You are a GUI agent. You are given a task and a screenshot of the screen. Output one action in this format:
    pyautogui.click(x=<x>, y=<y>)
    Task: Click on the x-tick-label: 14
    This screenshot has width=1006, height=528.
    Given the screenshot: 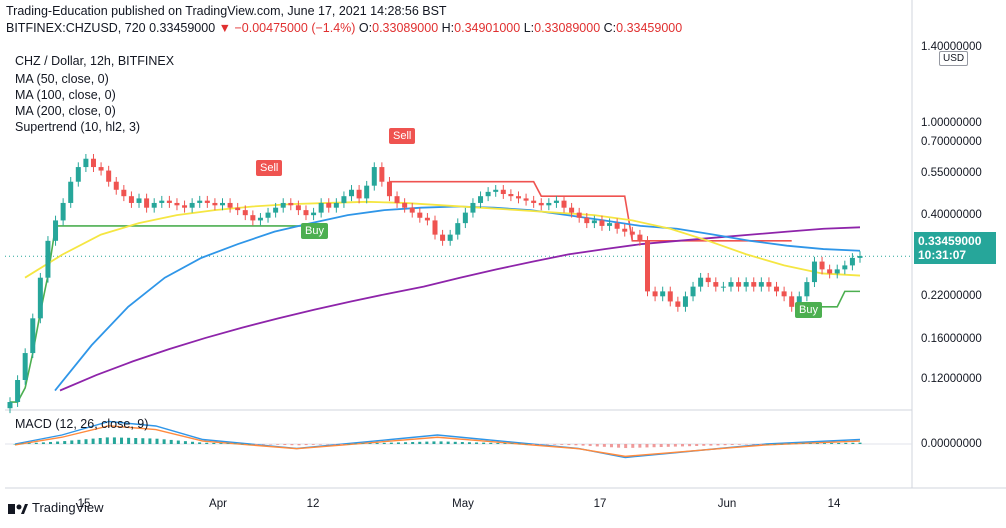 What is the action you would take?
    pyautogui.click(x=834, y=504)
    